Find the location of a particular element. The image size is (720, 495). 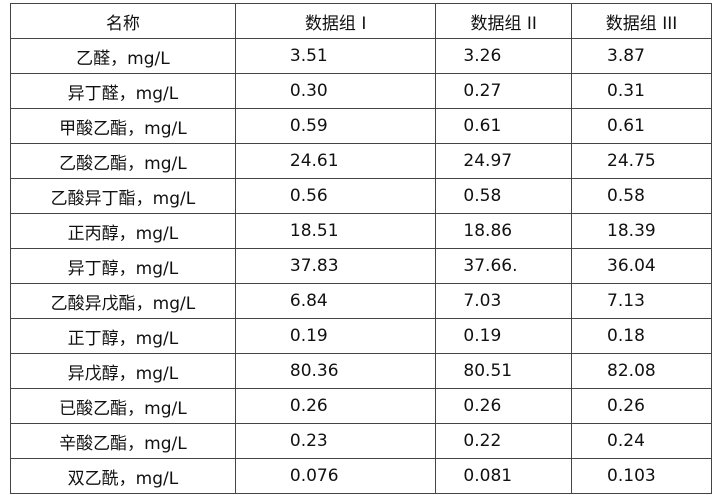

data-cell: 0.56 is located at coordinates (335, 196).